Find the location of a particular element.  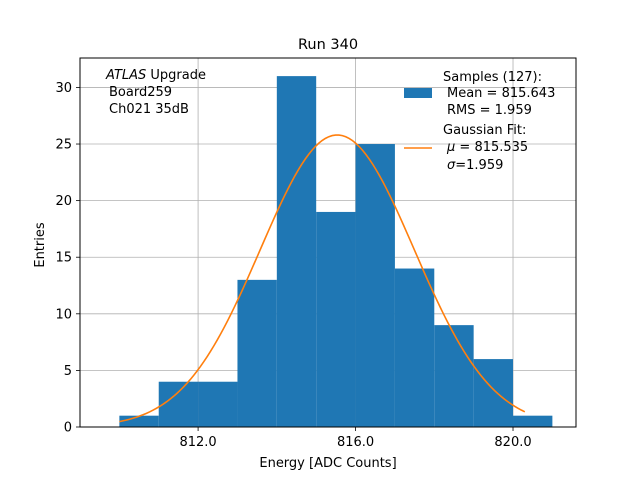

legend-sigma-symbol: σ is located at coordinates (451, 165).